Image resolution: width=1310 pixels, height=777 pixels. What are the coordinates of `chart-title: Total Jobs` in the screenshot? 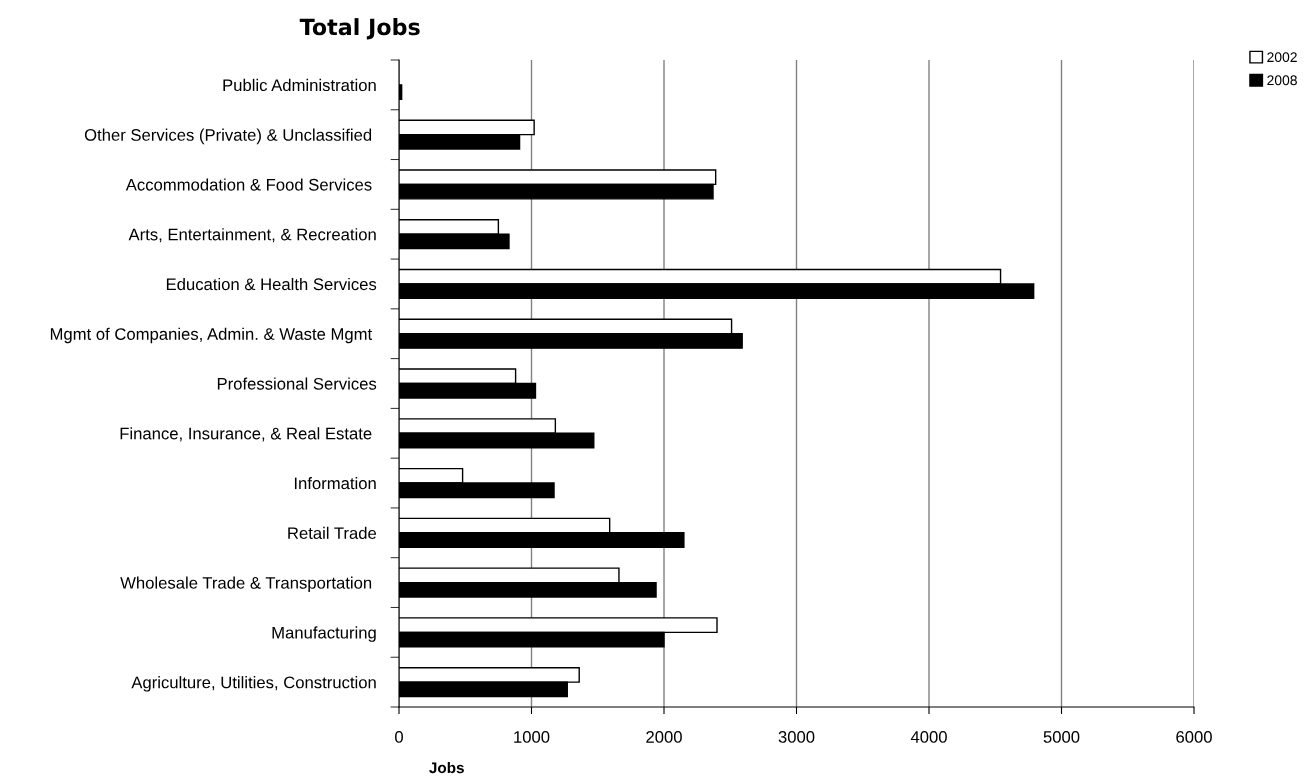 It's located at (359, 29).